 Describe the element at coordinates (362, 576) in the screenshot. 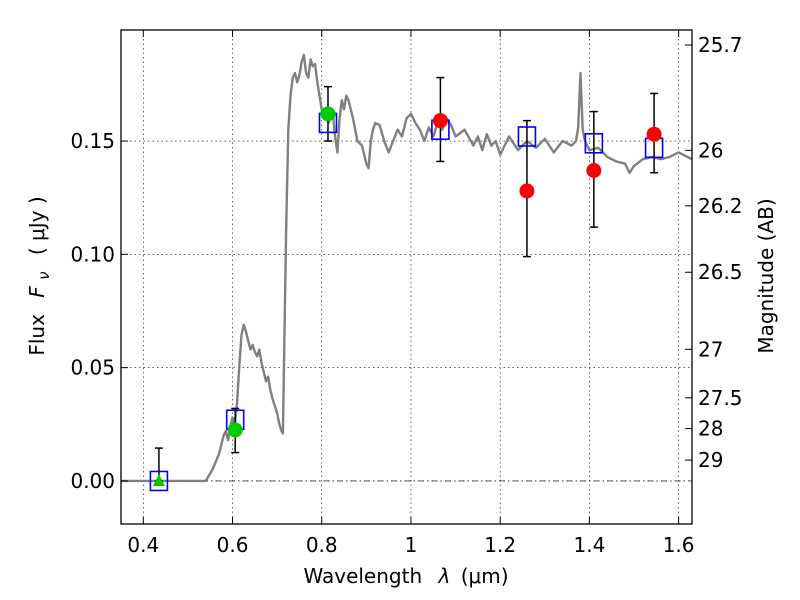

I see `x-axis-label-text: Wavelength` at that location.